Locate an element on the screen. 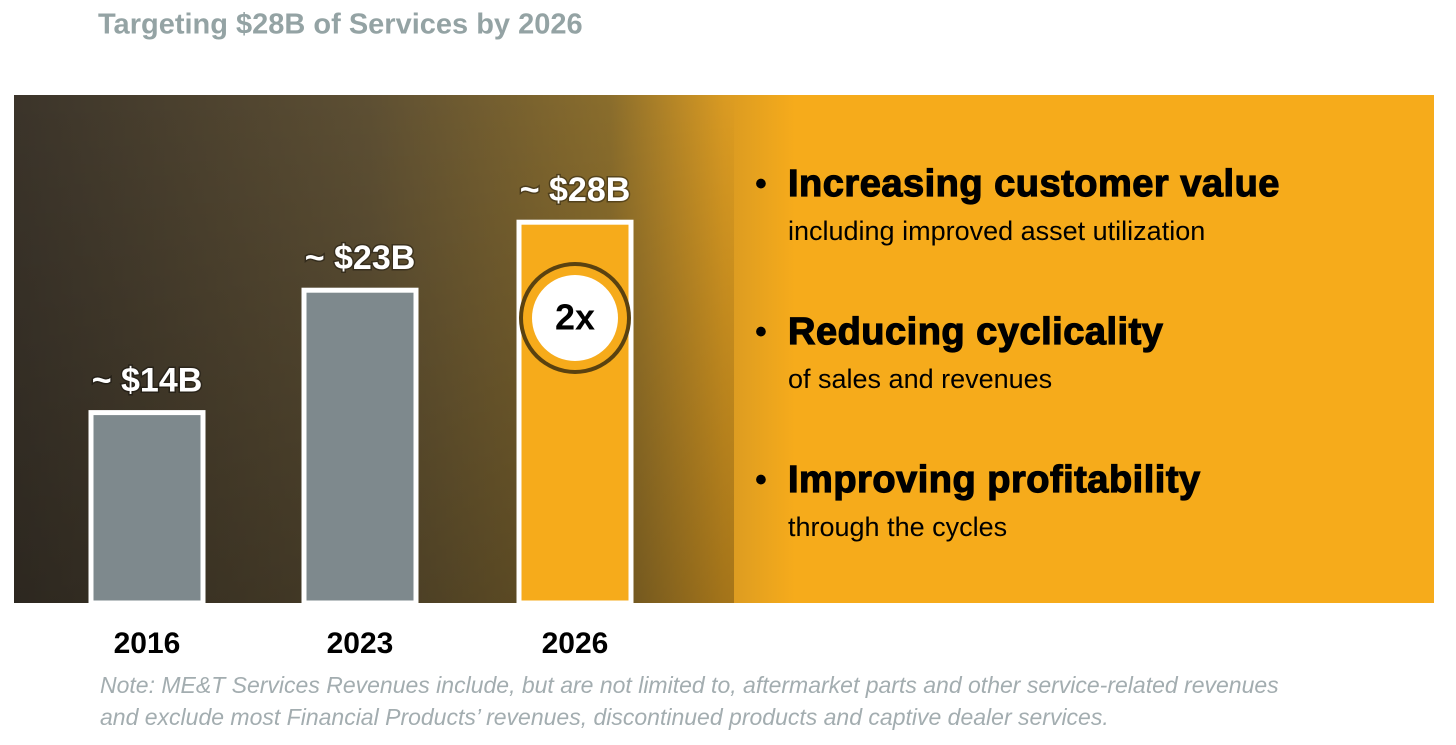 This screenshot has height=745, width=1456. value-label: ~ $28B is located at coordinates (575, 190).